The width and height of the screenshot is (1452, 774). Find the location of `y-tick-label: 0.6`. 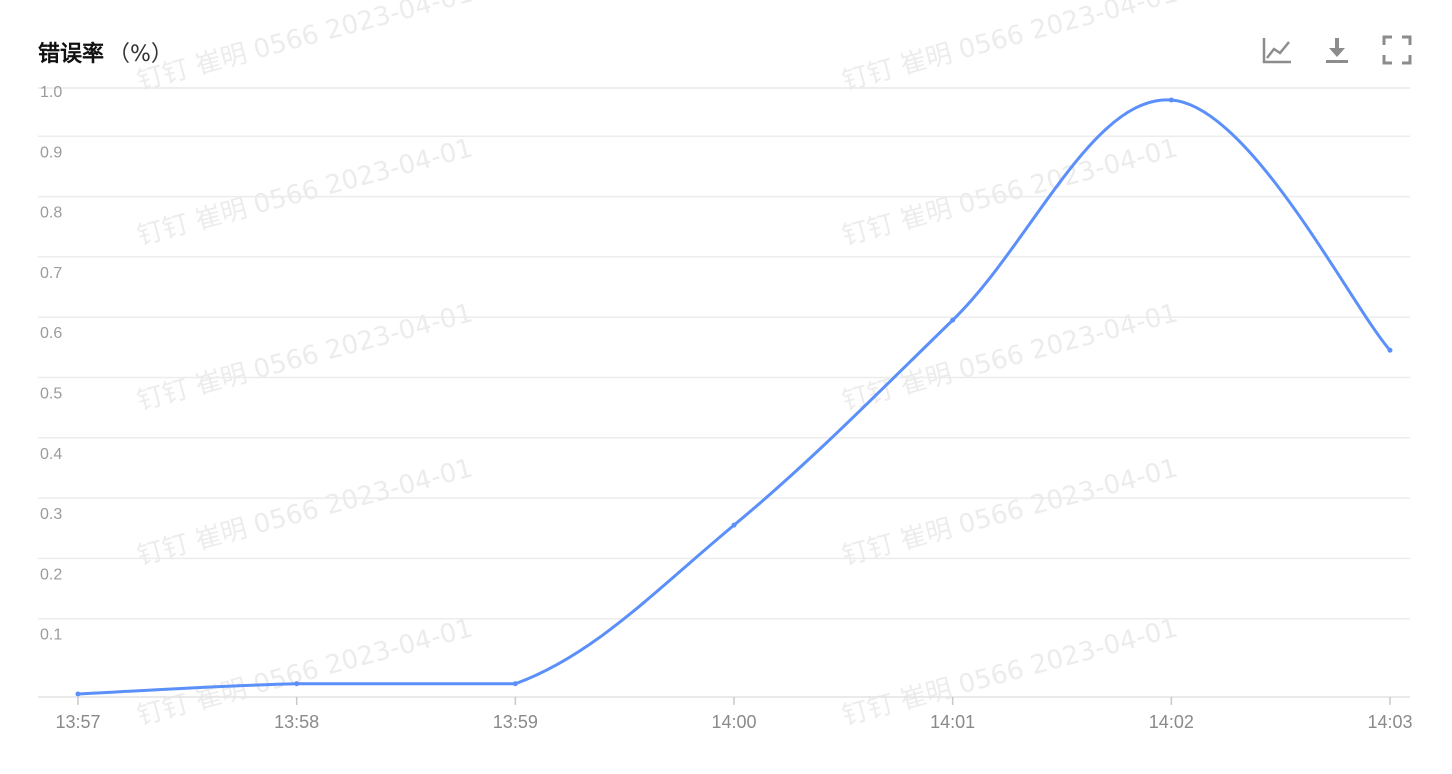

y-tick-label: 0.6 is located at coordinates (51, 333).